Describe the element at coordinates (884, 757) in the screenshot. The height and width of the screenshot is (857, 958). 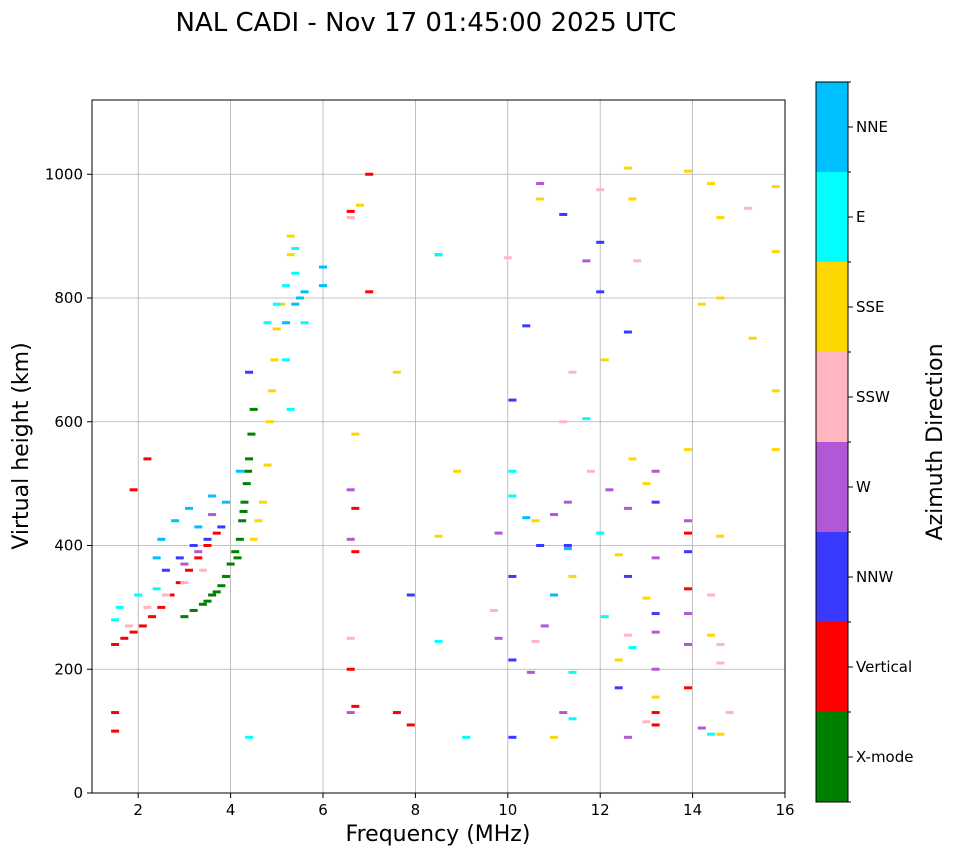
I see `colorbar-tick-label: X-mode` at that location.